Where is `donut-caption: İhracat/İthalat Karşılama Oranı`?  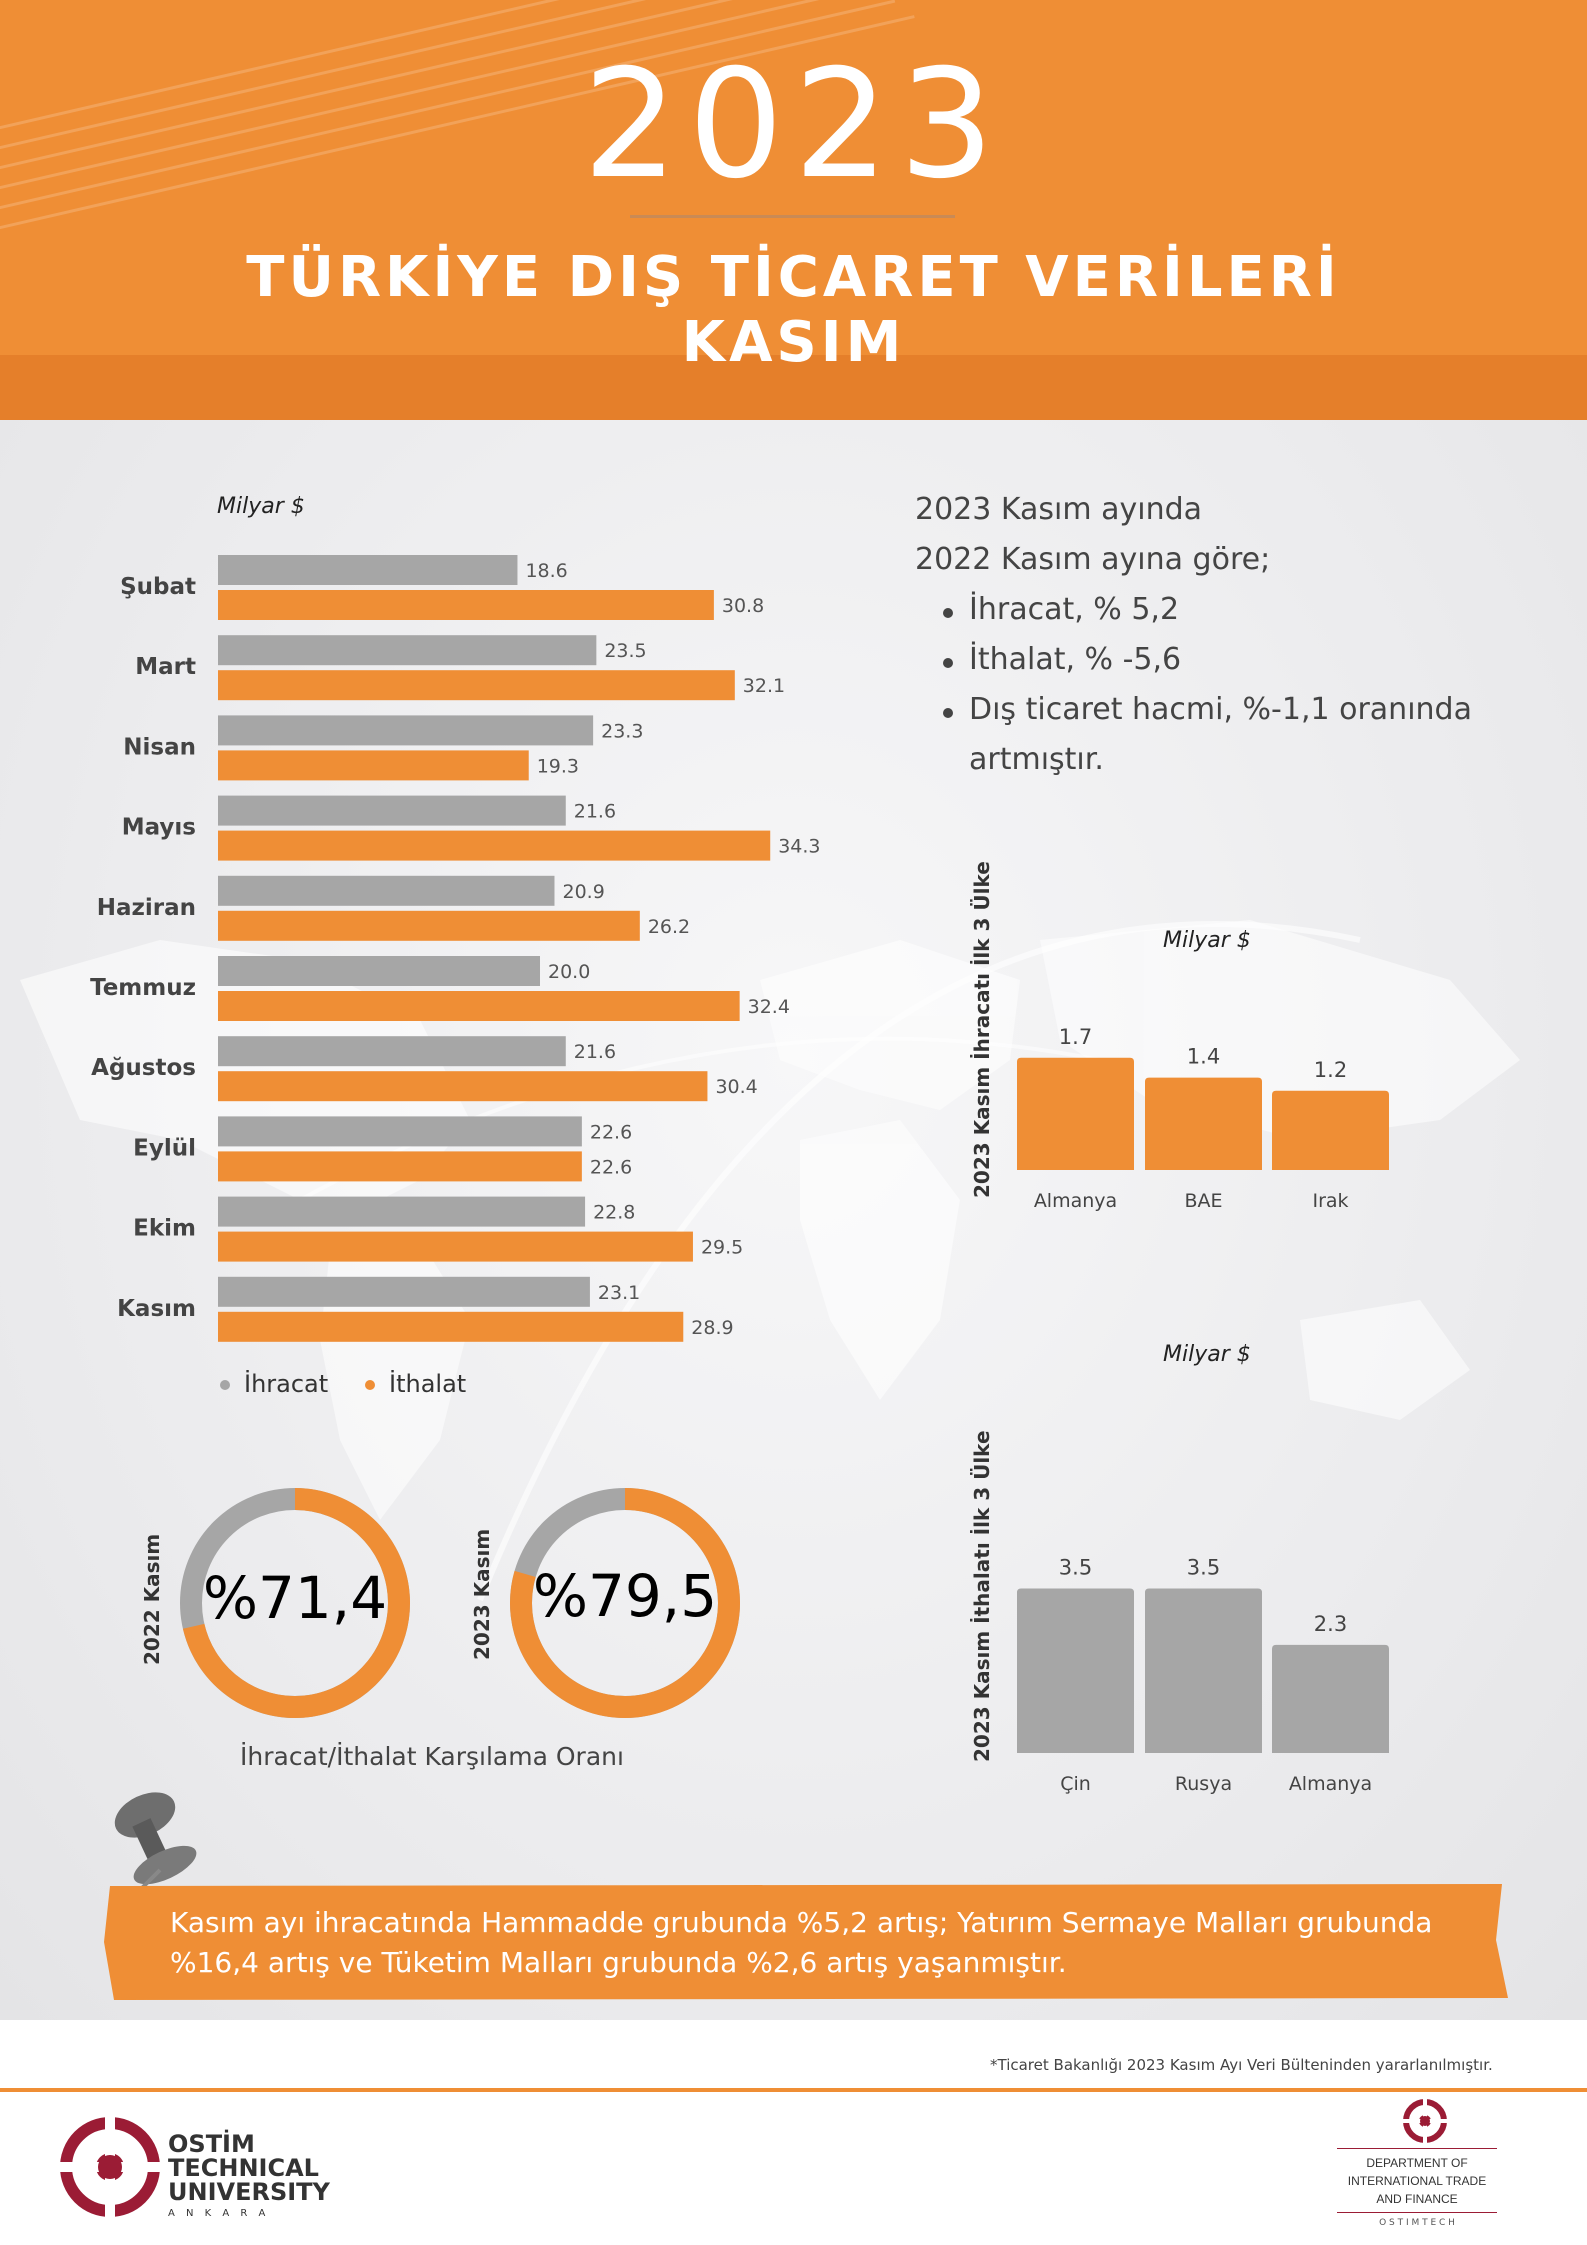 donut-caption: İhracat/İthalat Karşılama Oranı is located at coordinates (432, 1756).